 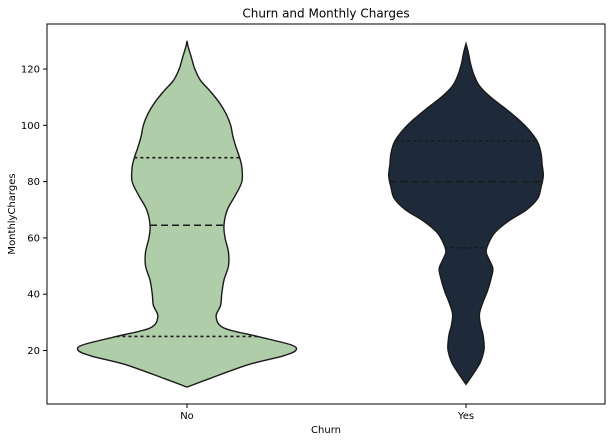 I want to click on x-axis: No Yes, so click(x=327, y=413).